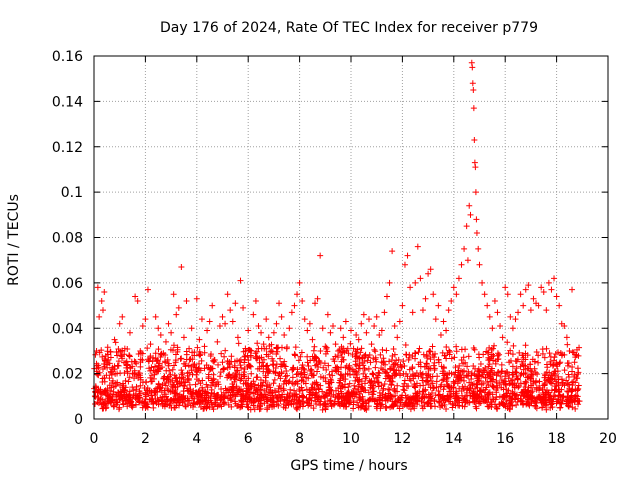 The width and height of the screenshot is (640, 480). What do you see at coordinates (557, 439) in the screenshot?
I see `x-tick-label: 18` at bounding box center [557, 439].